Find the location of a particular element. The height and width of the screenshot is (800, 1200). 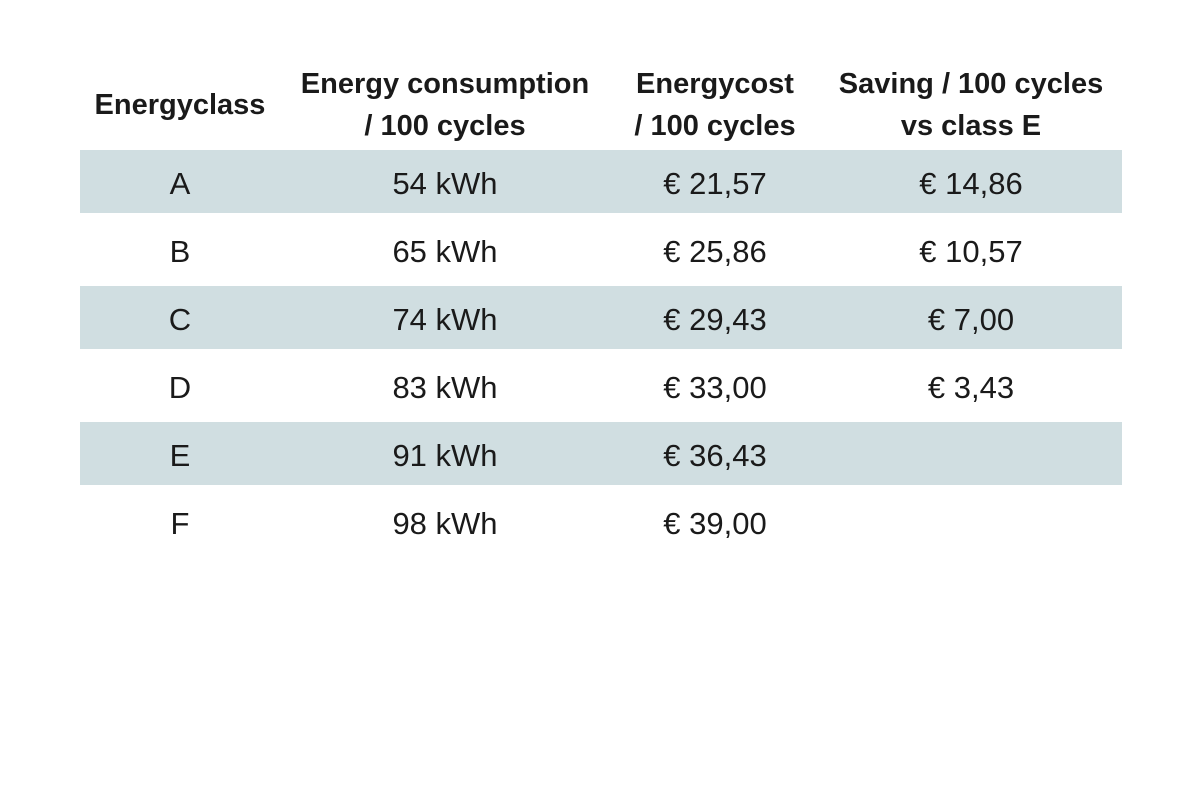

header-energy-consumption-line1: Energy consumption is located at coordinates (445, 84).